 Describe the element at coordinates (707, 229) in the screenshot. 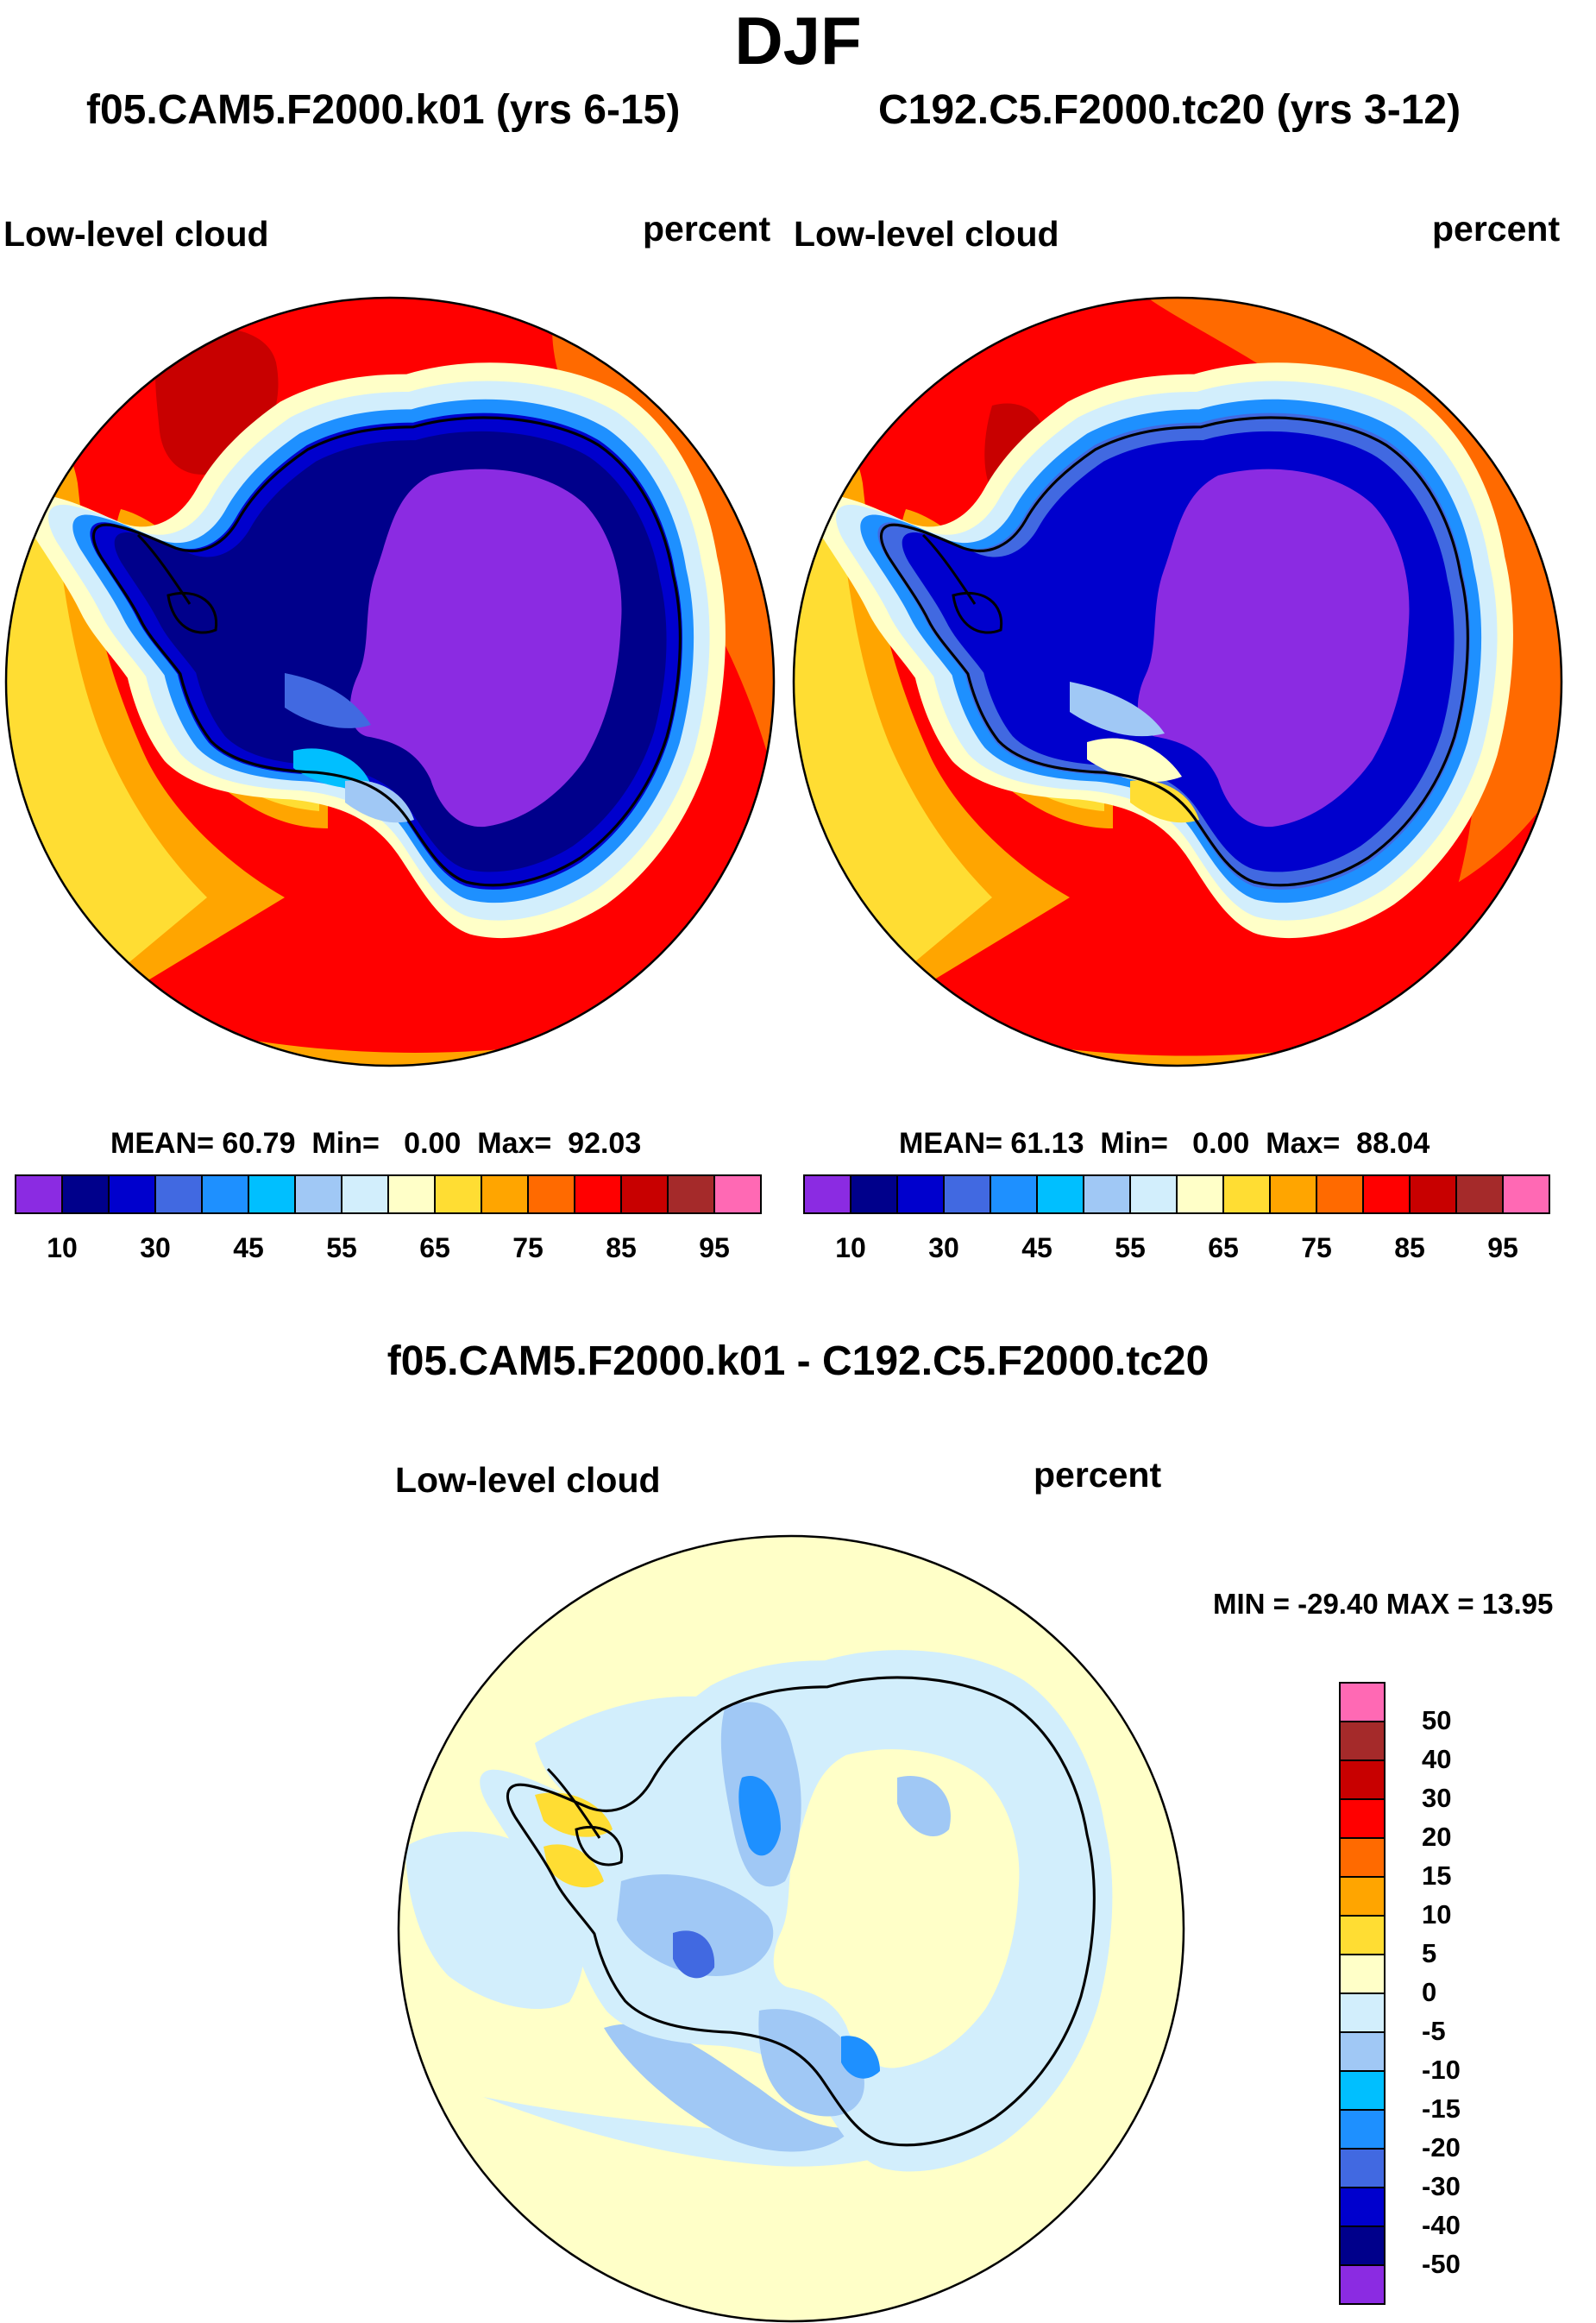

I see `left-units-label: percent` at that location.